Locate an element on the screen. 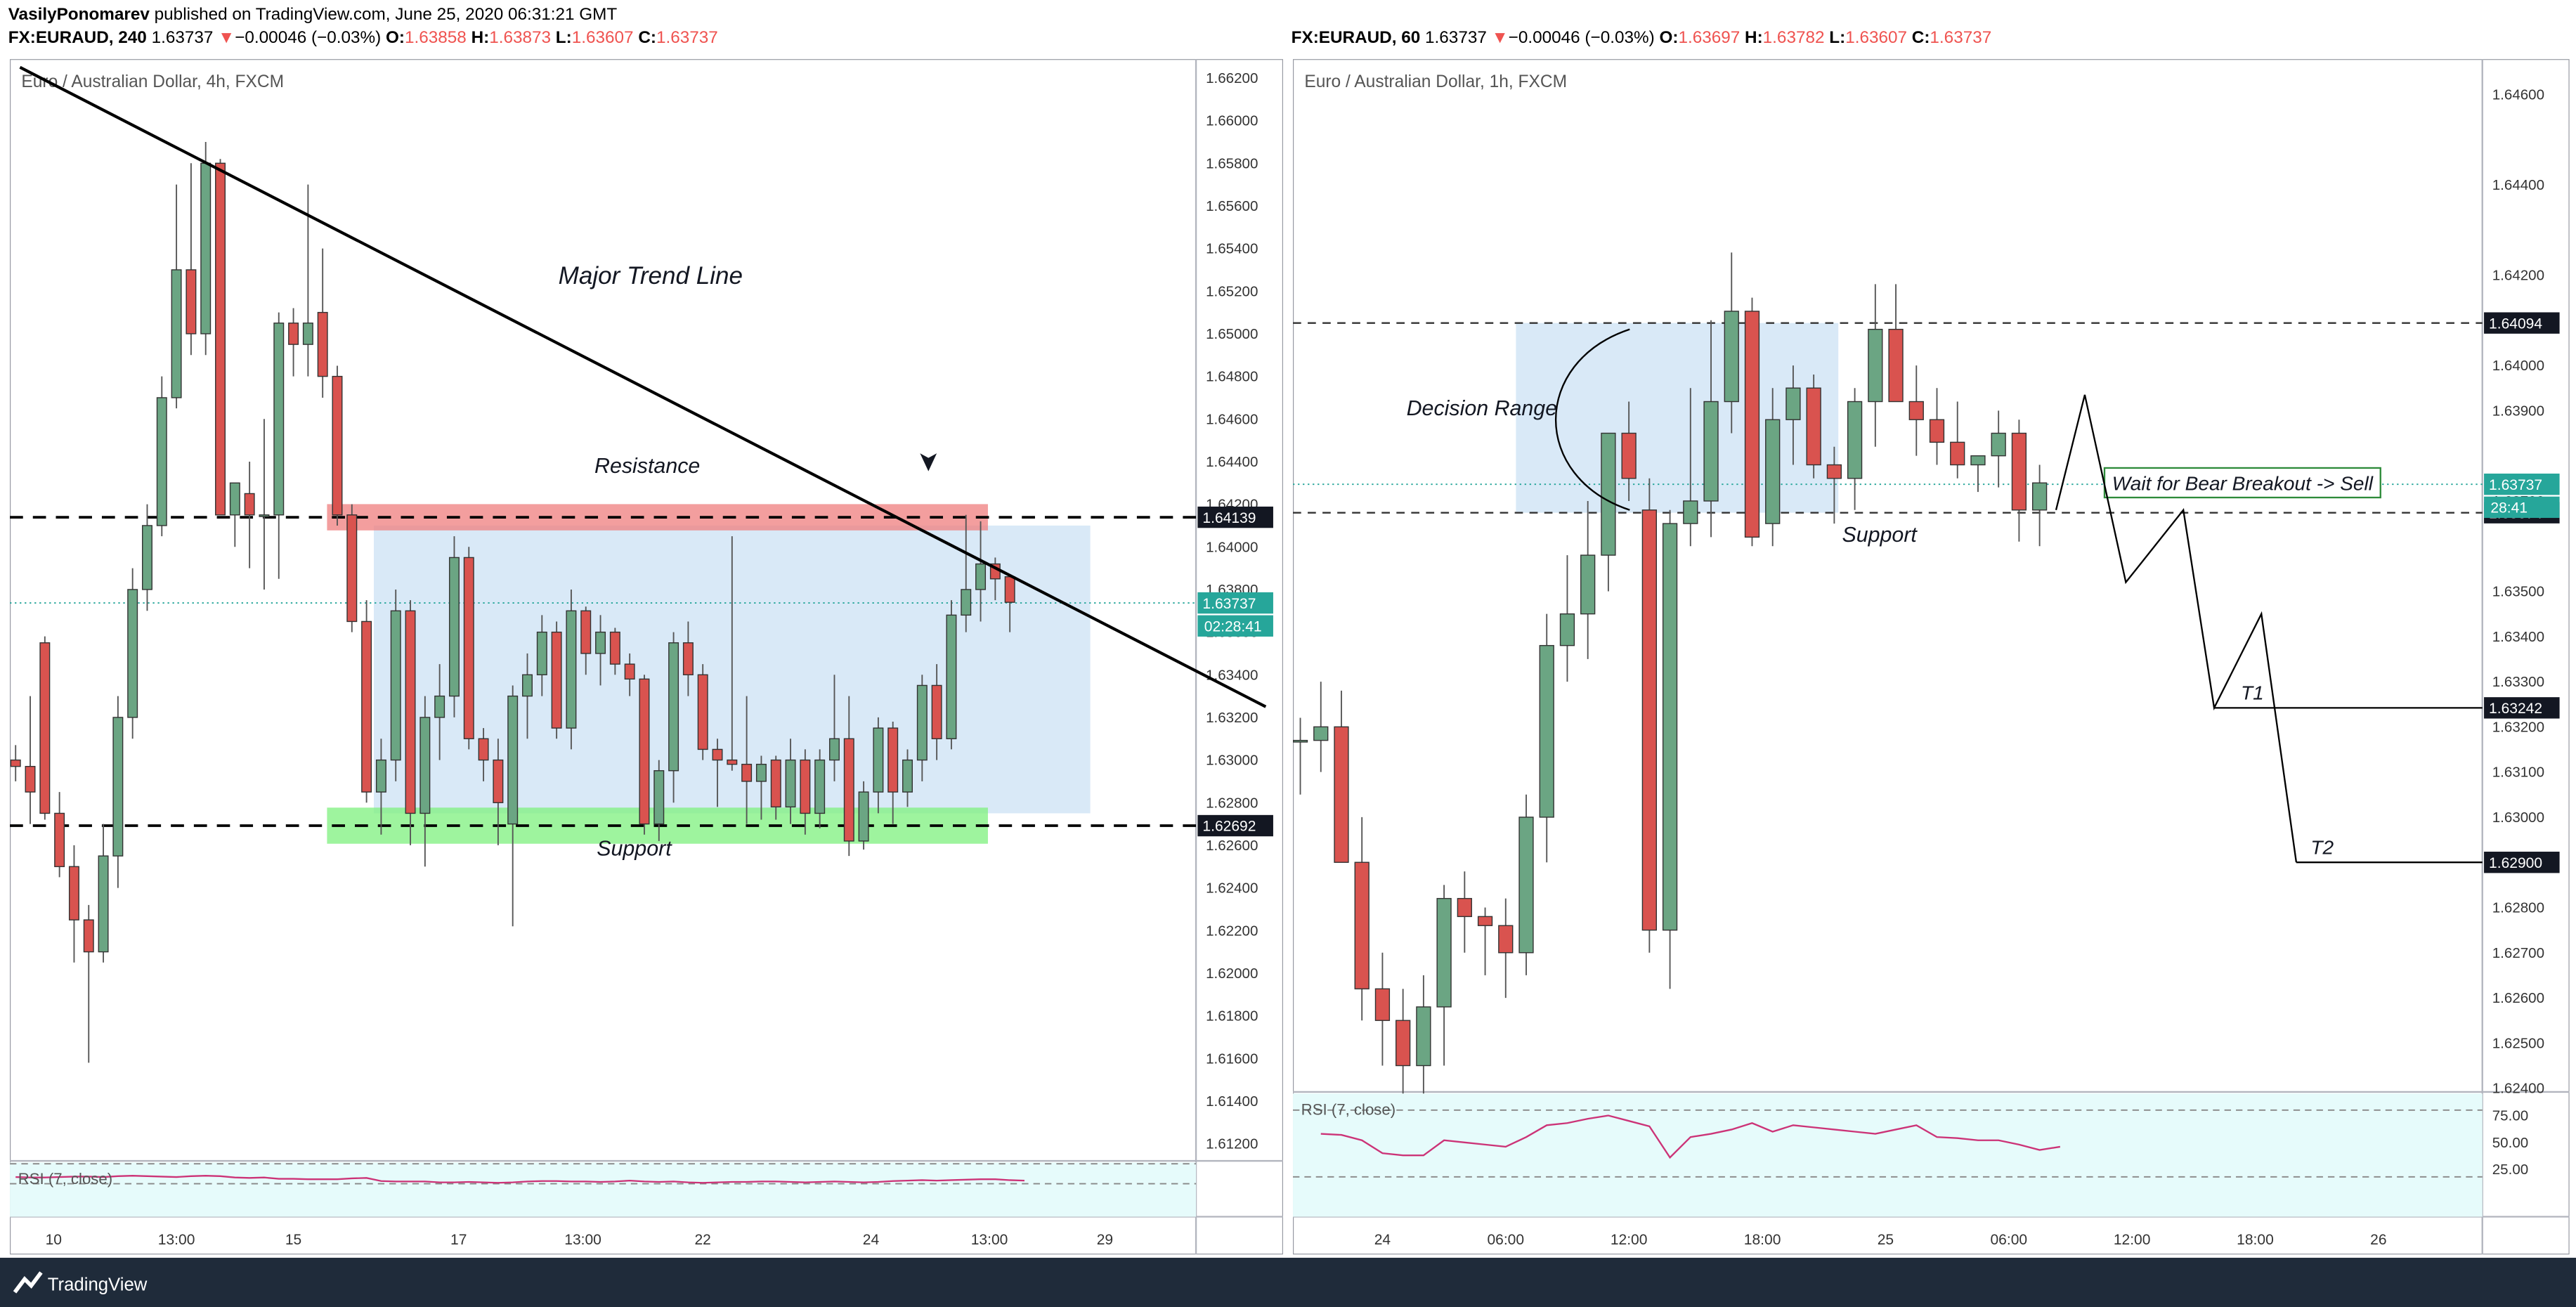 This screenshot has width=2576, height=1307. right-close: 1.63737 is located at coordinates (1961, 39).